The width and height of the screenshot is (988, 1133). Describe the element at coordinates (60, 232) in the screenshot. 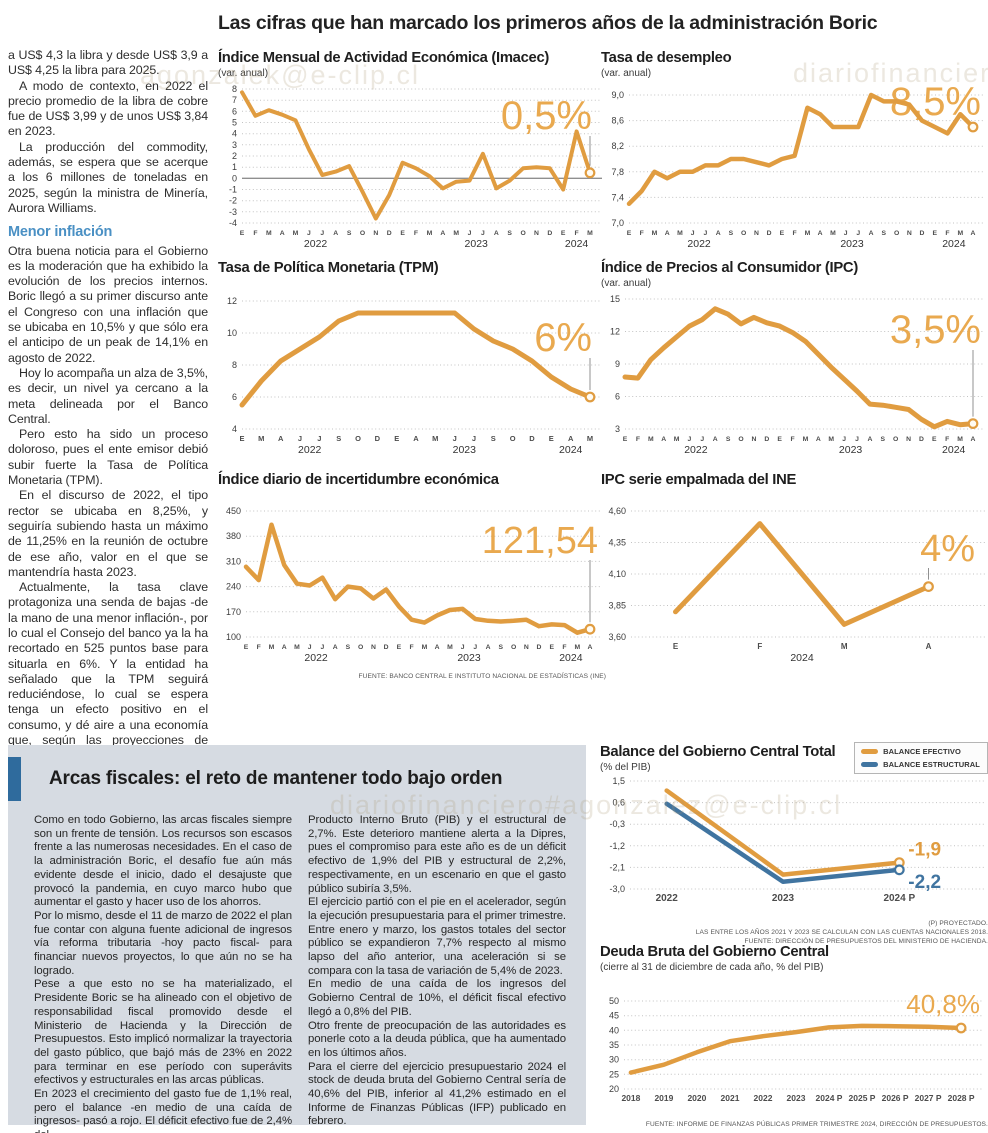

I see `article-subheading: Menor inflación` at that location.